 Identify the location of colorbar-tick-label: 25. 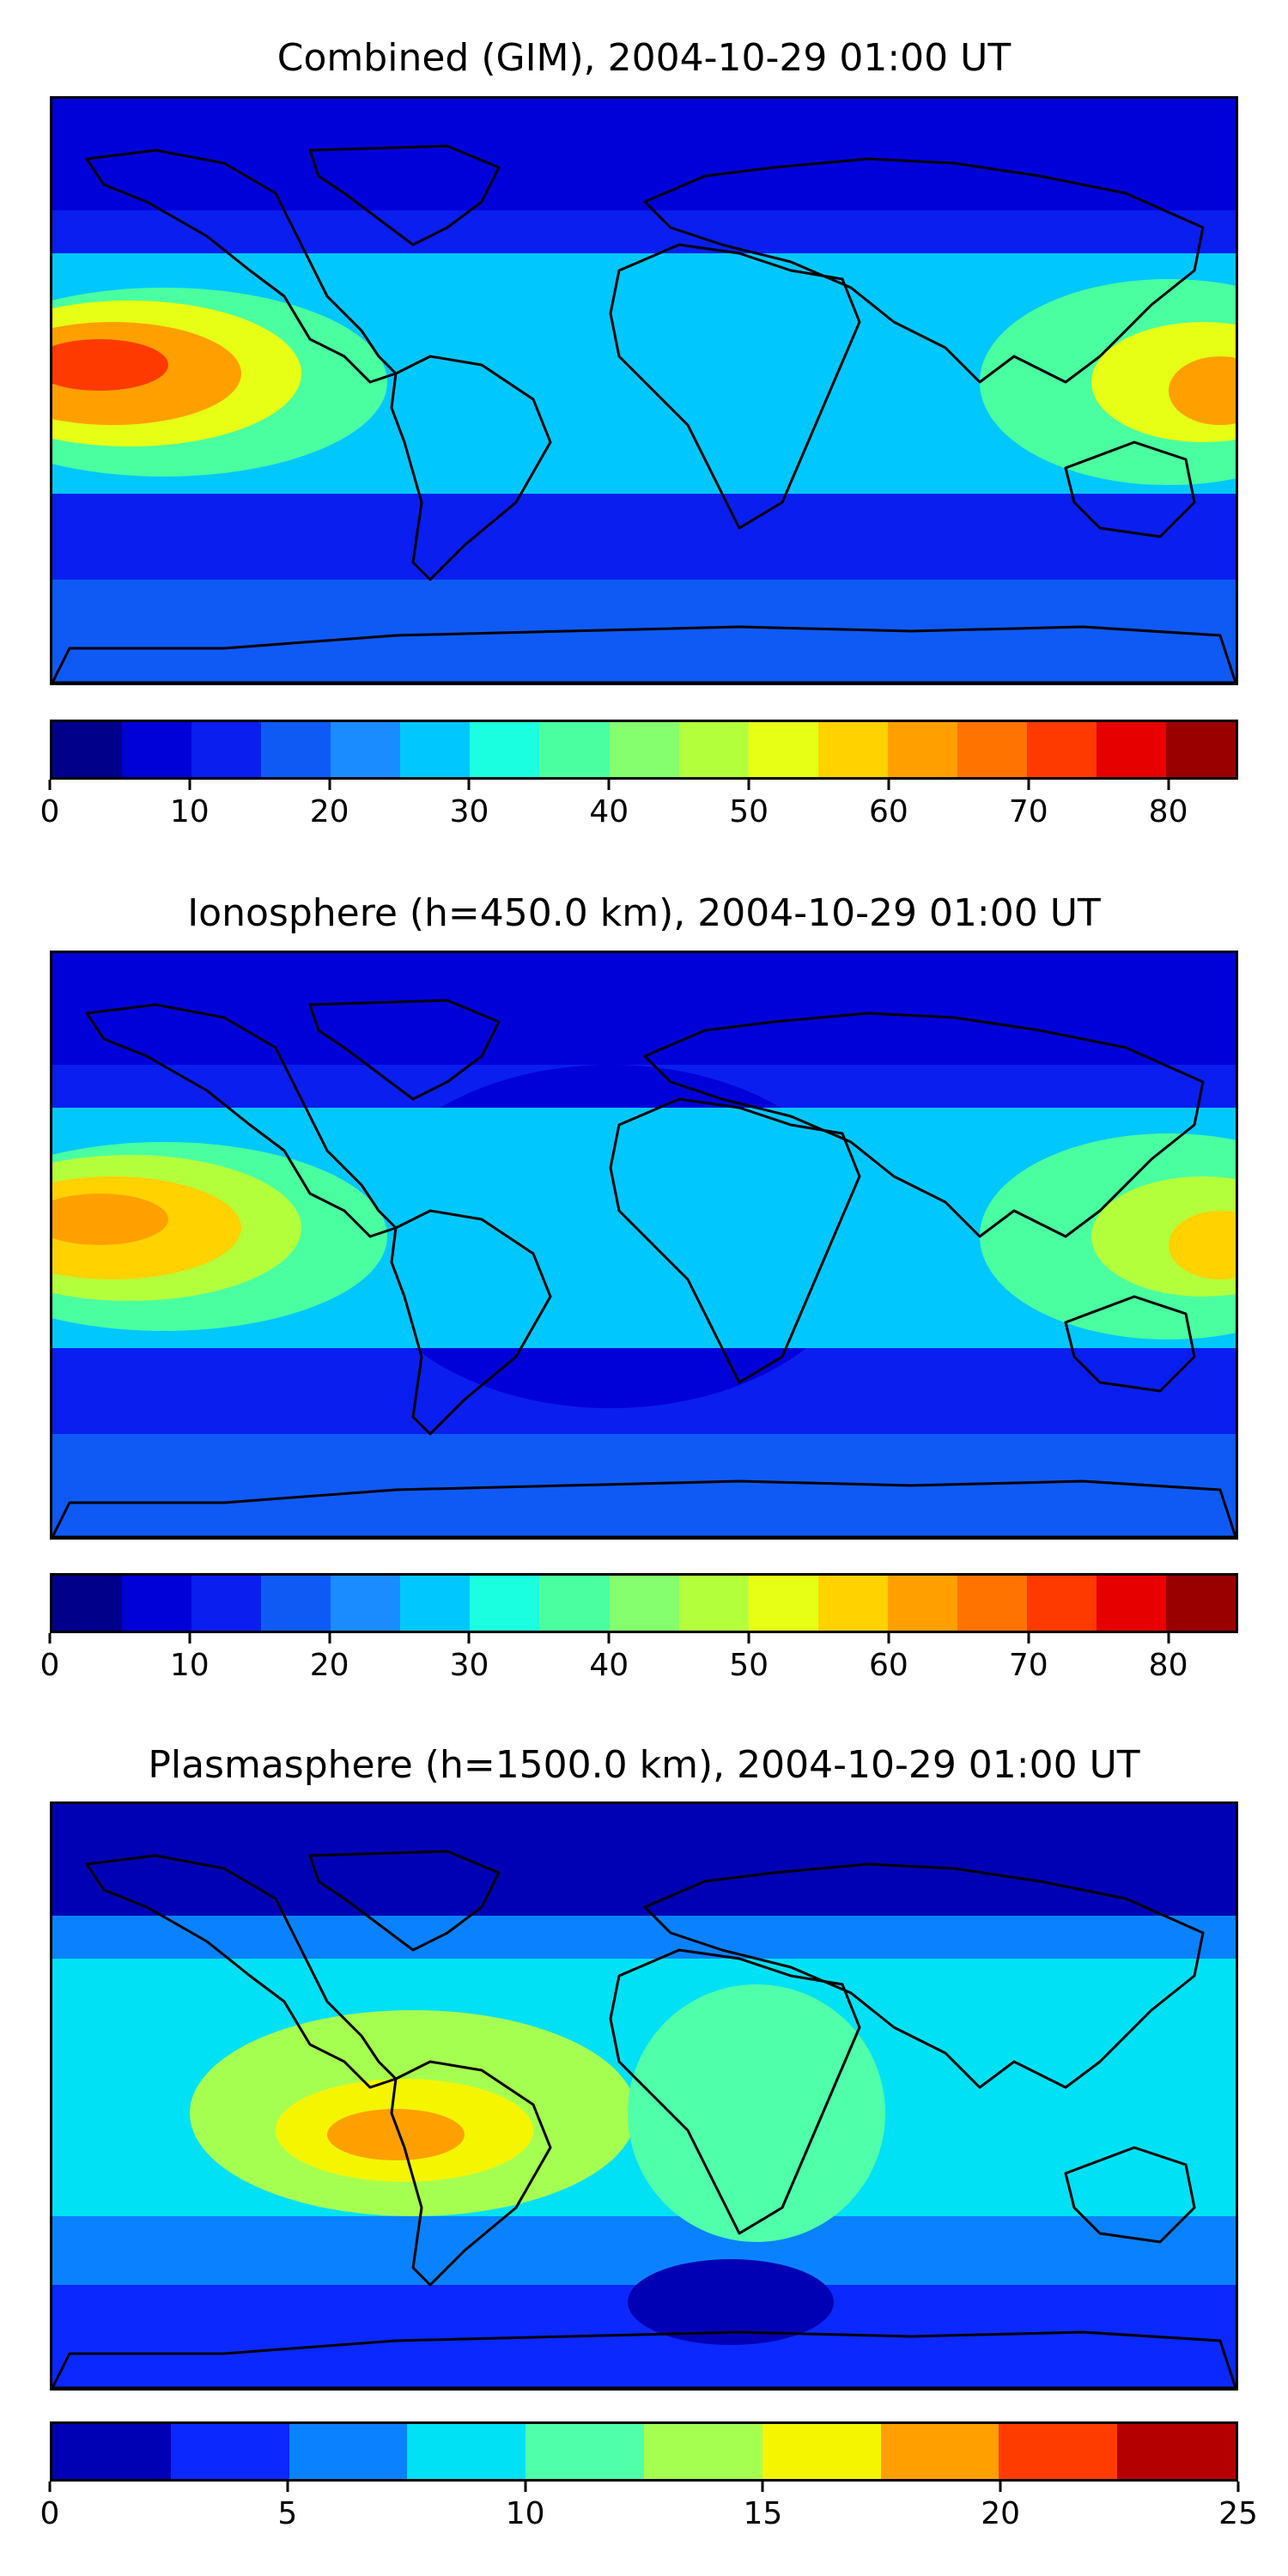
(1238, 2514).